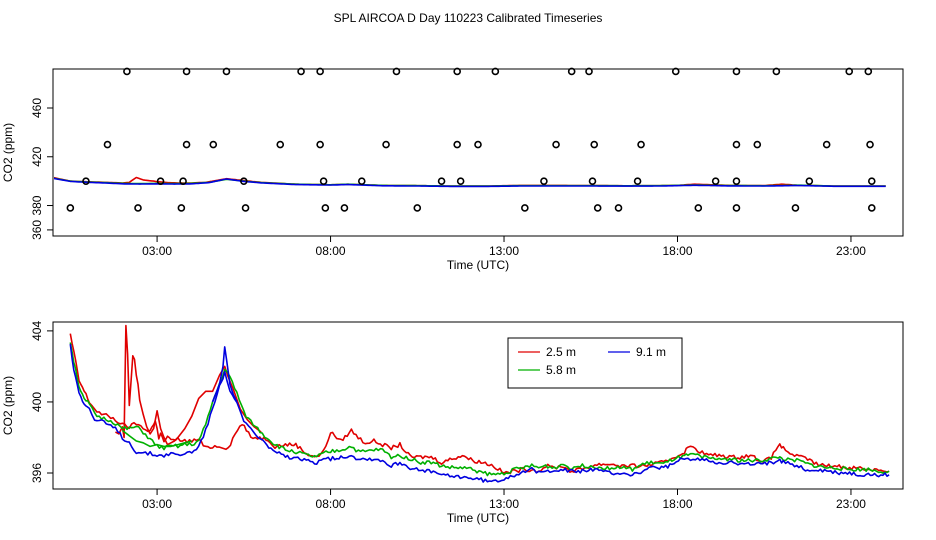  I want to click on legend-label: 9.1 m, so click(651, 352).